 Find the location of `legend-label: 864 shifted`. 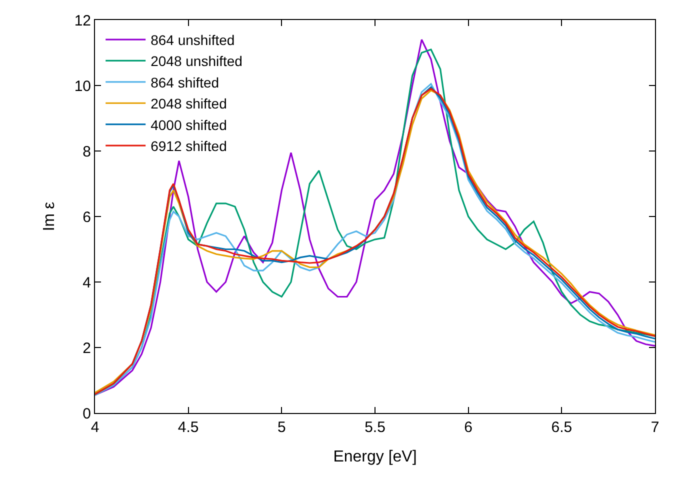

legend-label: 864 shifted is located at coordinates (185, 82).